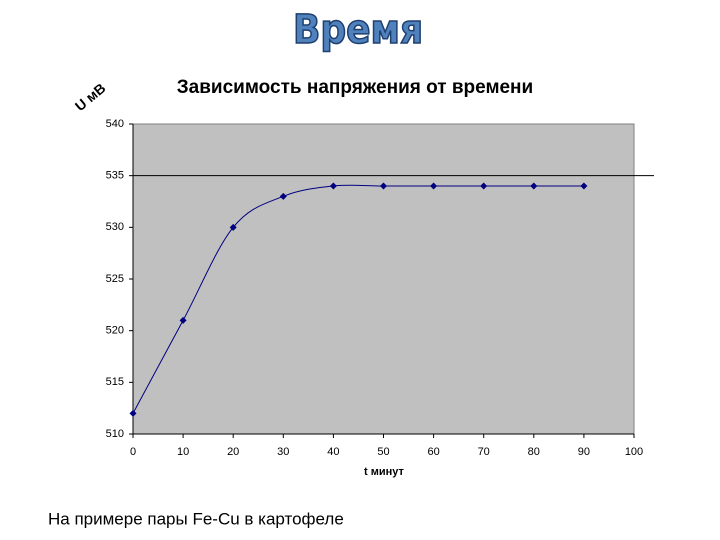  Describe the element at coordinates (358, 30) in the screenshot. I see `slide-title: Время` at that location.